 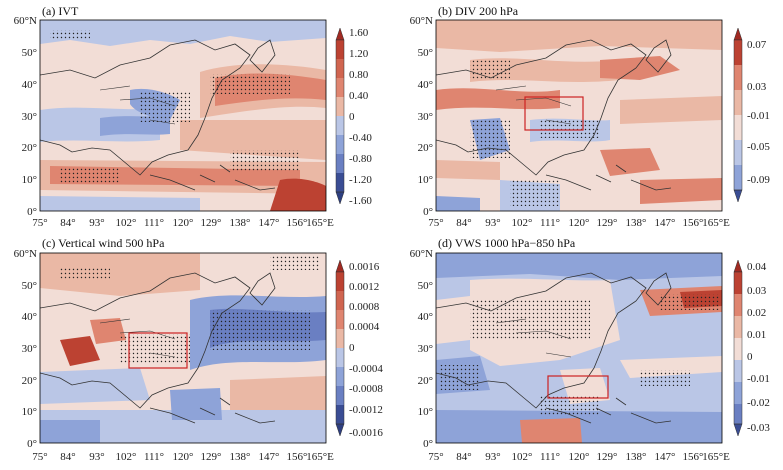 What do you see at coordinates (360, 159) in the screenshot?
I see `colorbar-tick: -0.80` at bounding box center [360, 159].